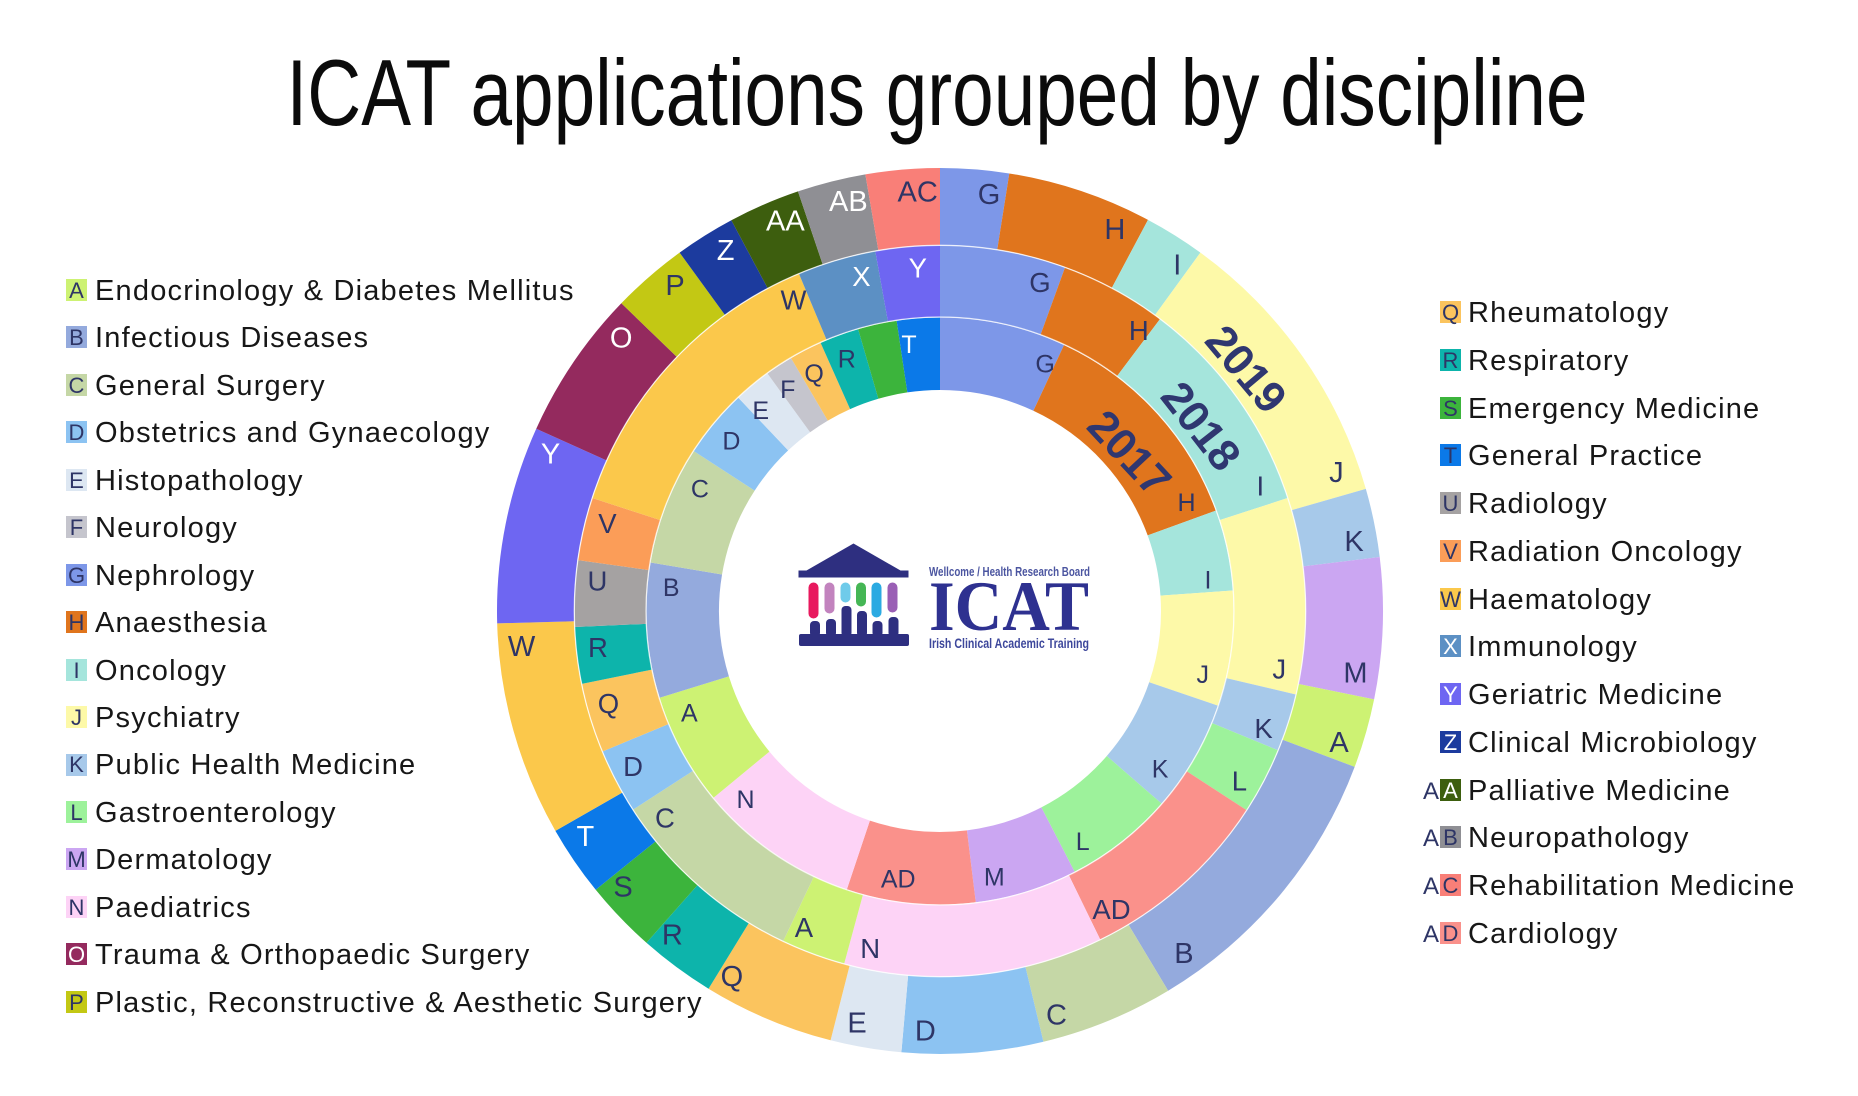  What do you see at coordinates (848, 202) in the screenshot?
I see `svg-text: AB` at bounding box center [848, 202].